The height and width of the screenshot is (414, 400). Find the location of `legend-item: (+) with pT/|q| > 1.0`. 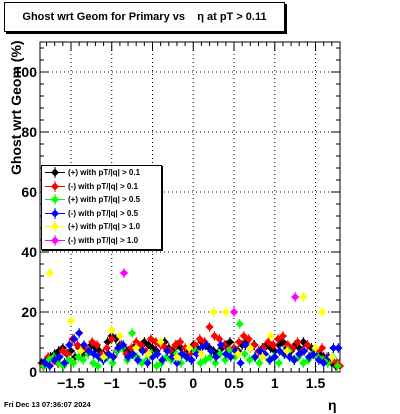

legend-item: (+) with pT/|q| > 1.0 is located at coordinates (91, 226).